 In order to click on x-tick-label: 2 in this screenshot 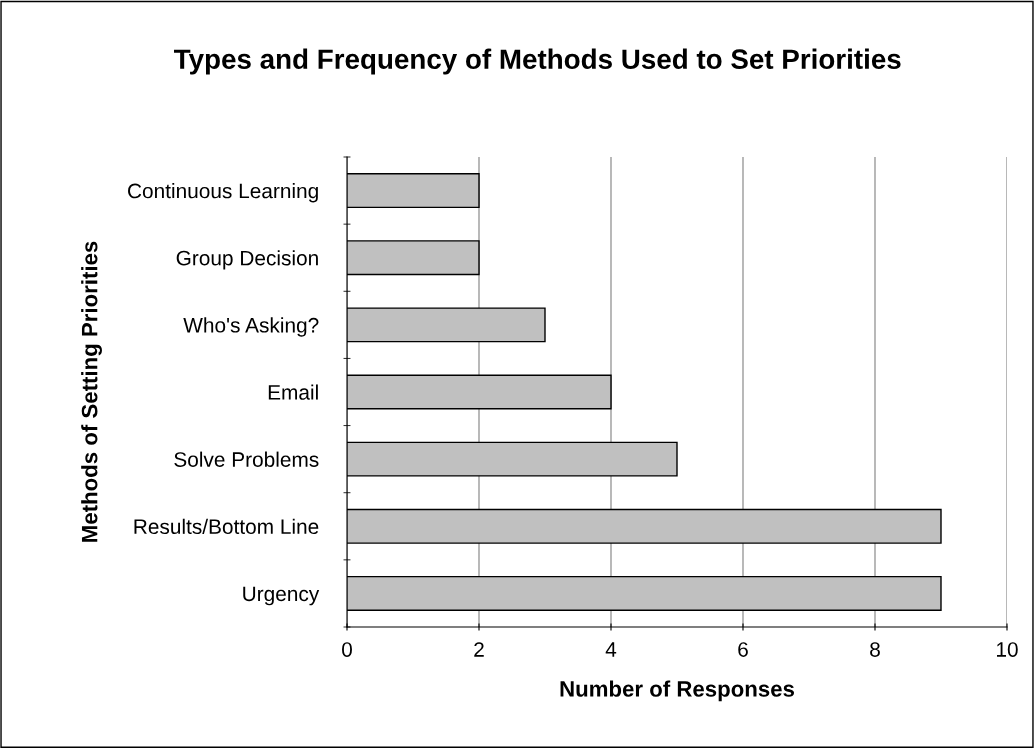, I will do `click(479, 649)`.